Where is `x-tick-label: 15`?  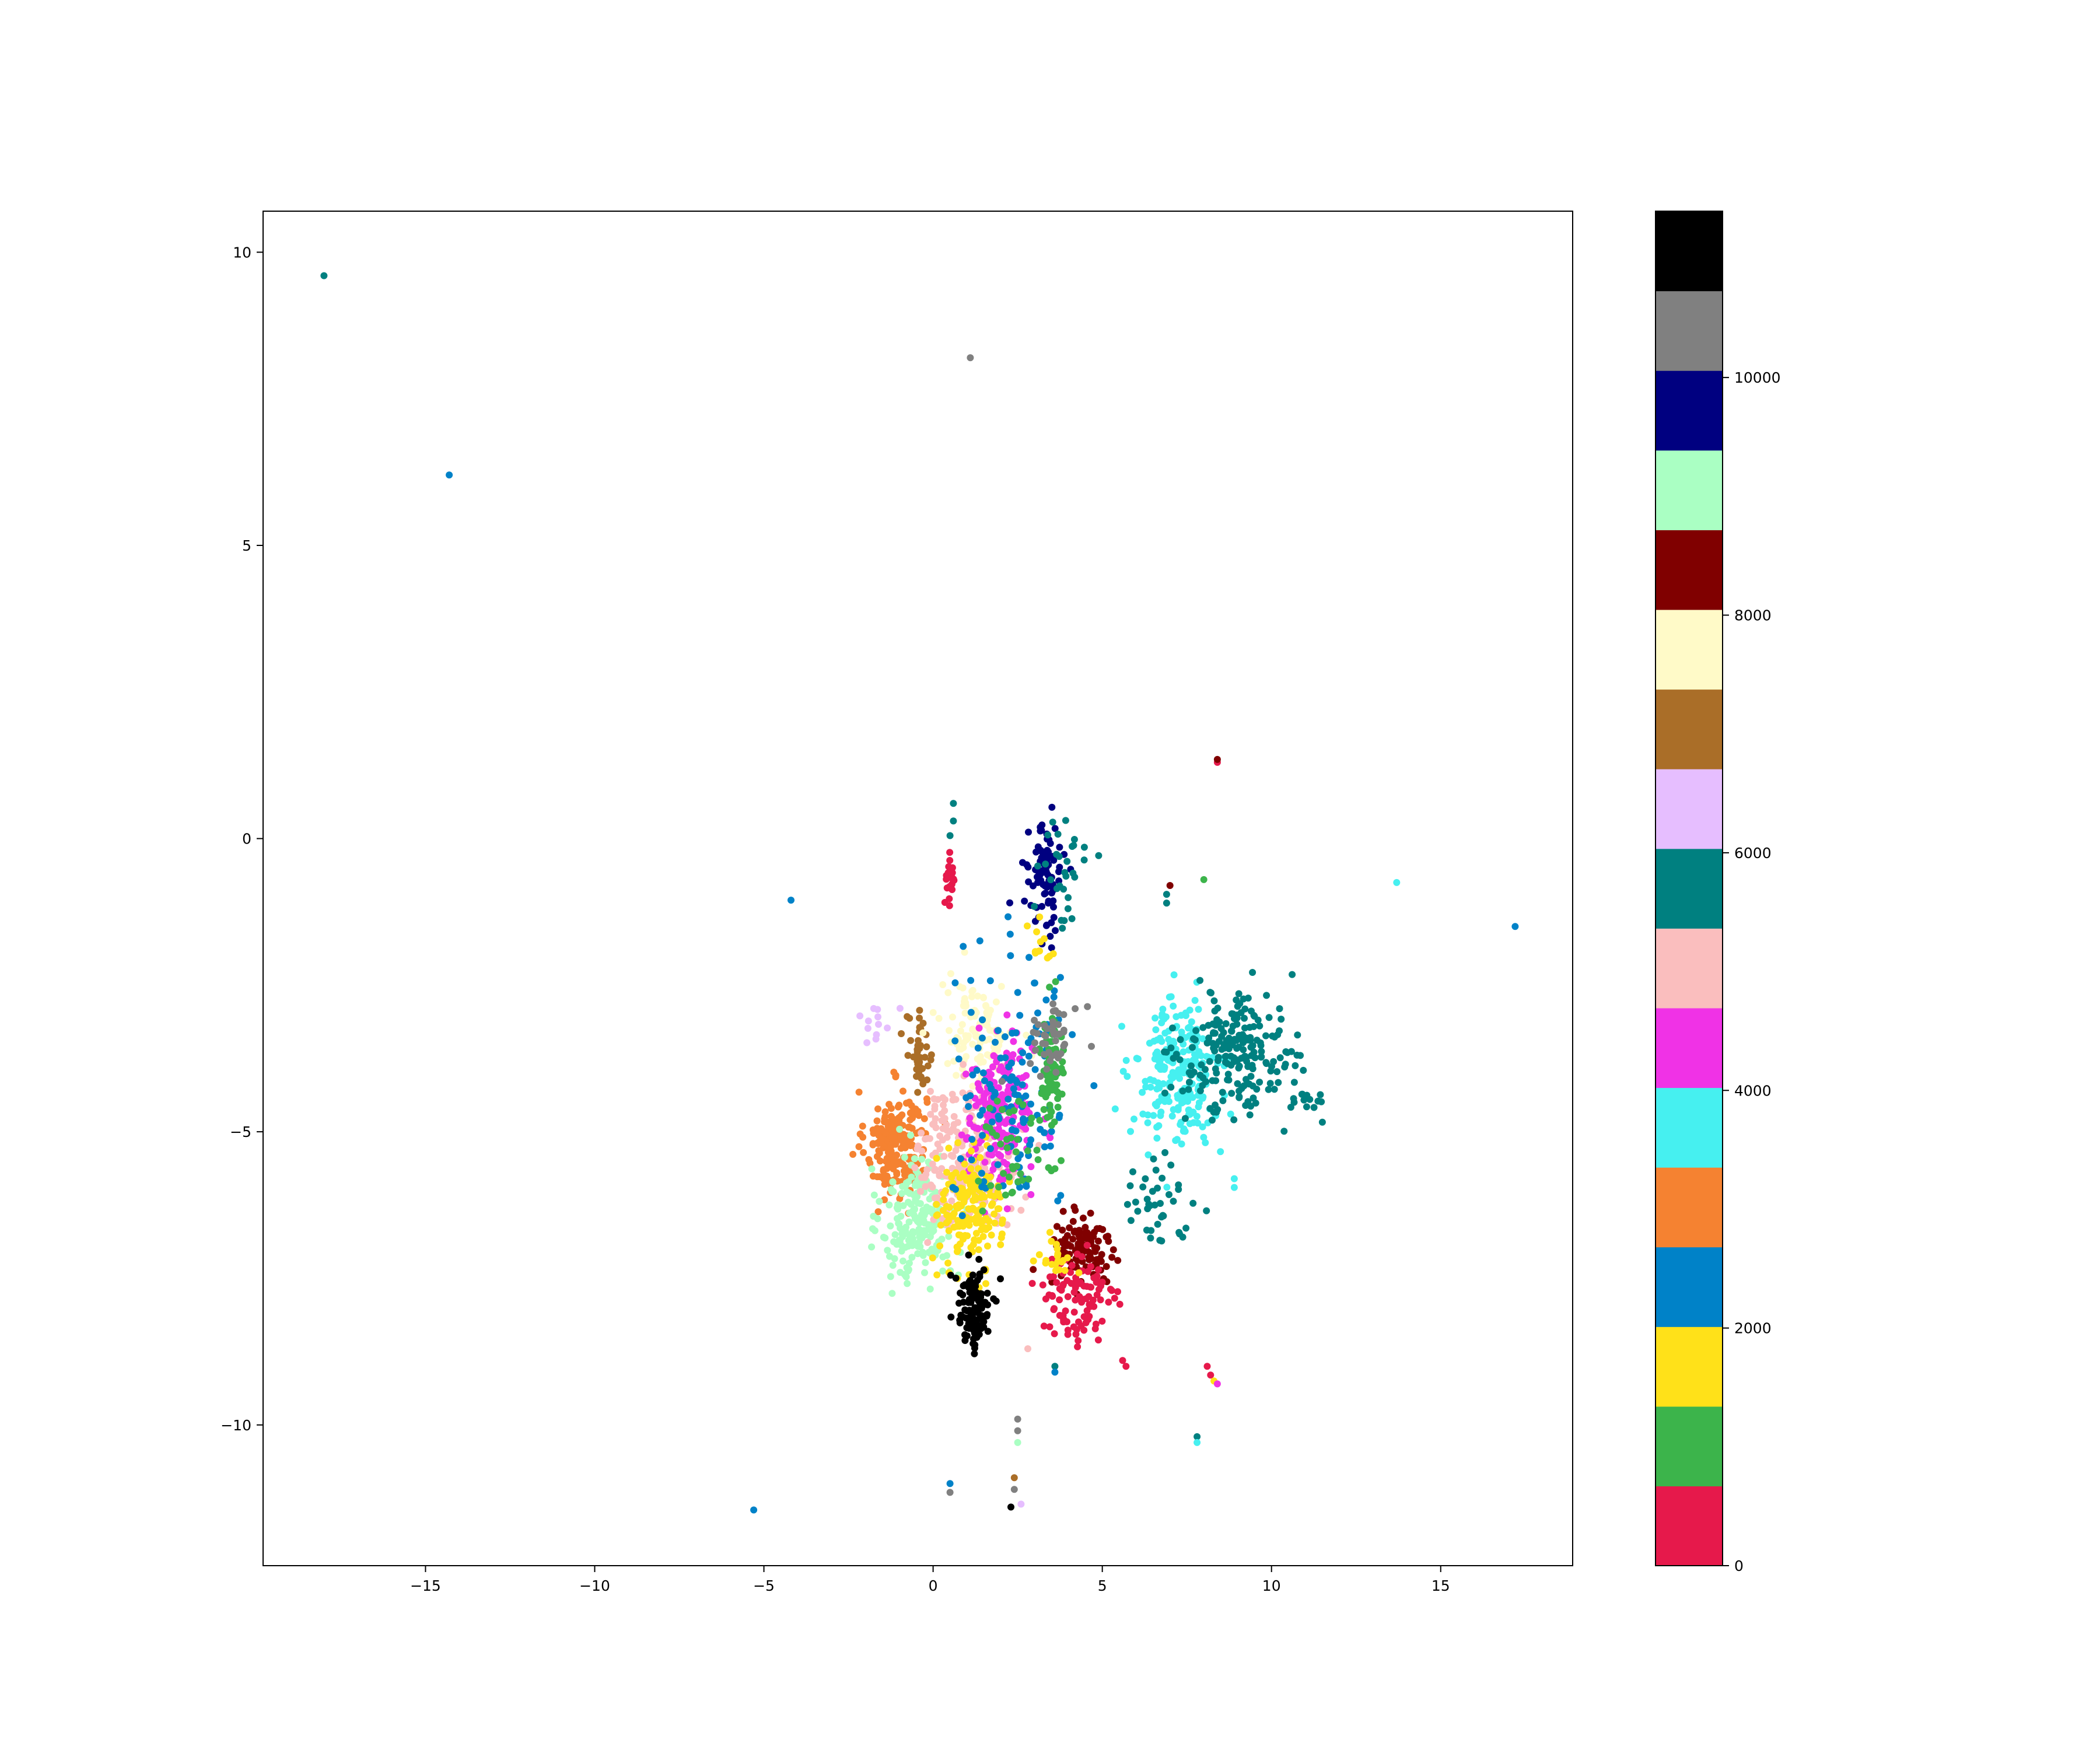
x-tick-label: 15 is located at coordinates (1441, 1585).